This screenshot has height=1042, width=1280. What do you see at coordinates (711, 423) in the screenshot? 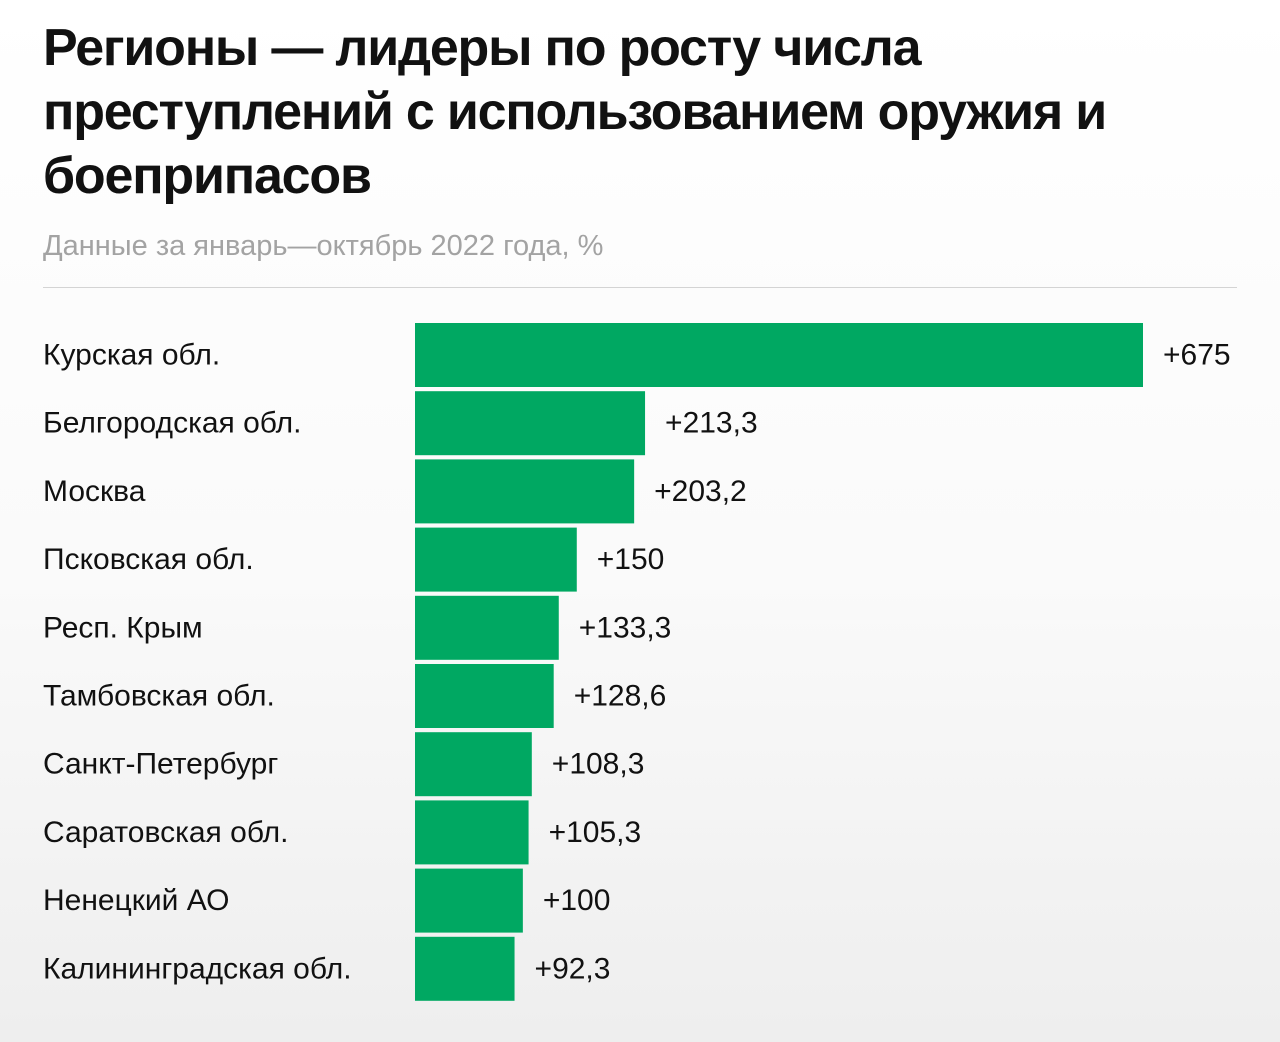
I see `data-label: +213,3` at bounding box center [711, 423].